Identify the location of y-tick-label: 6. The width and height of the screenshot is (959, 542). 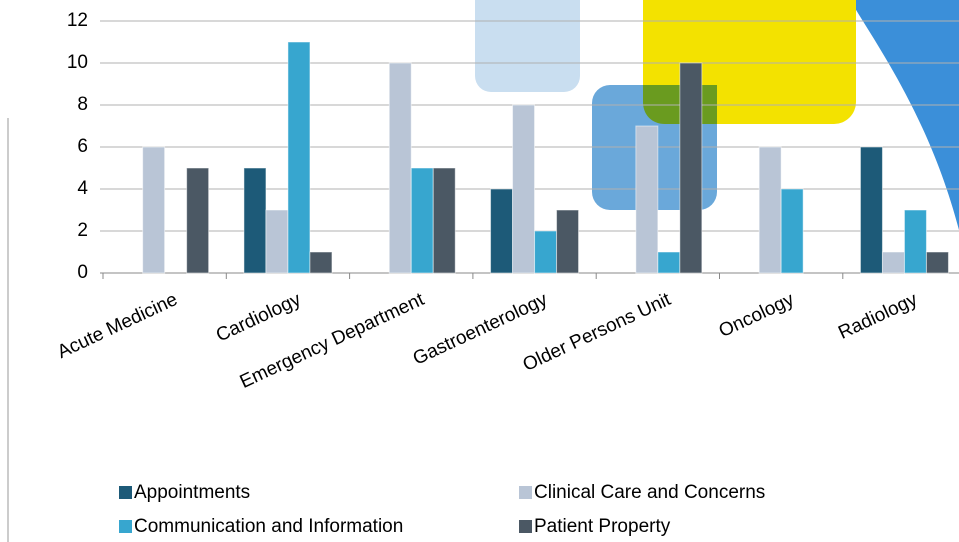
(82, 146).